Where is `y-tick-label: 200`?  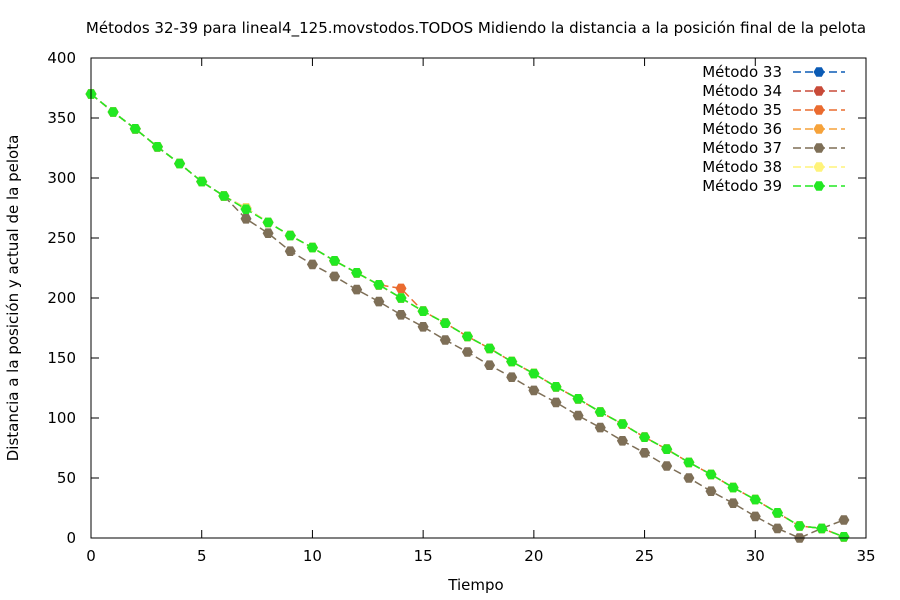
y-tick-label: 200 is located at coordinates (61, 298).